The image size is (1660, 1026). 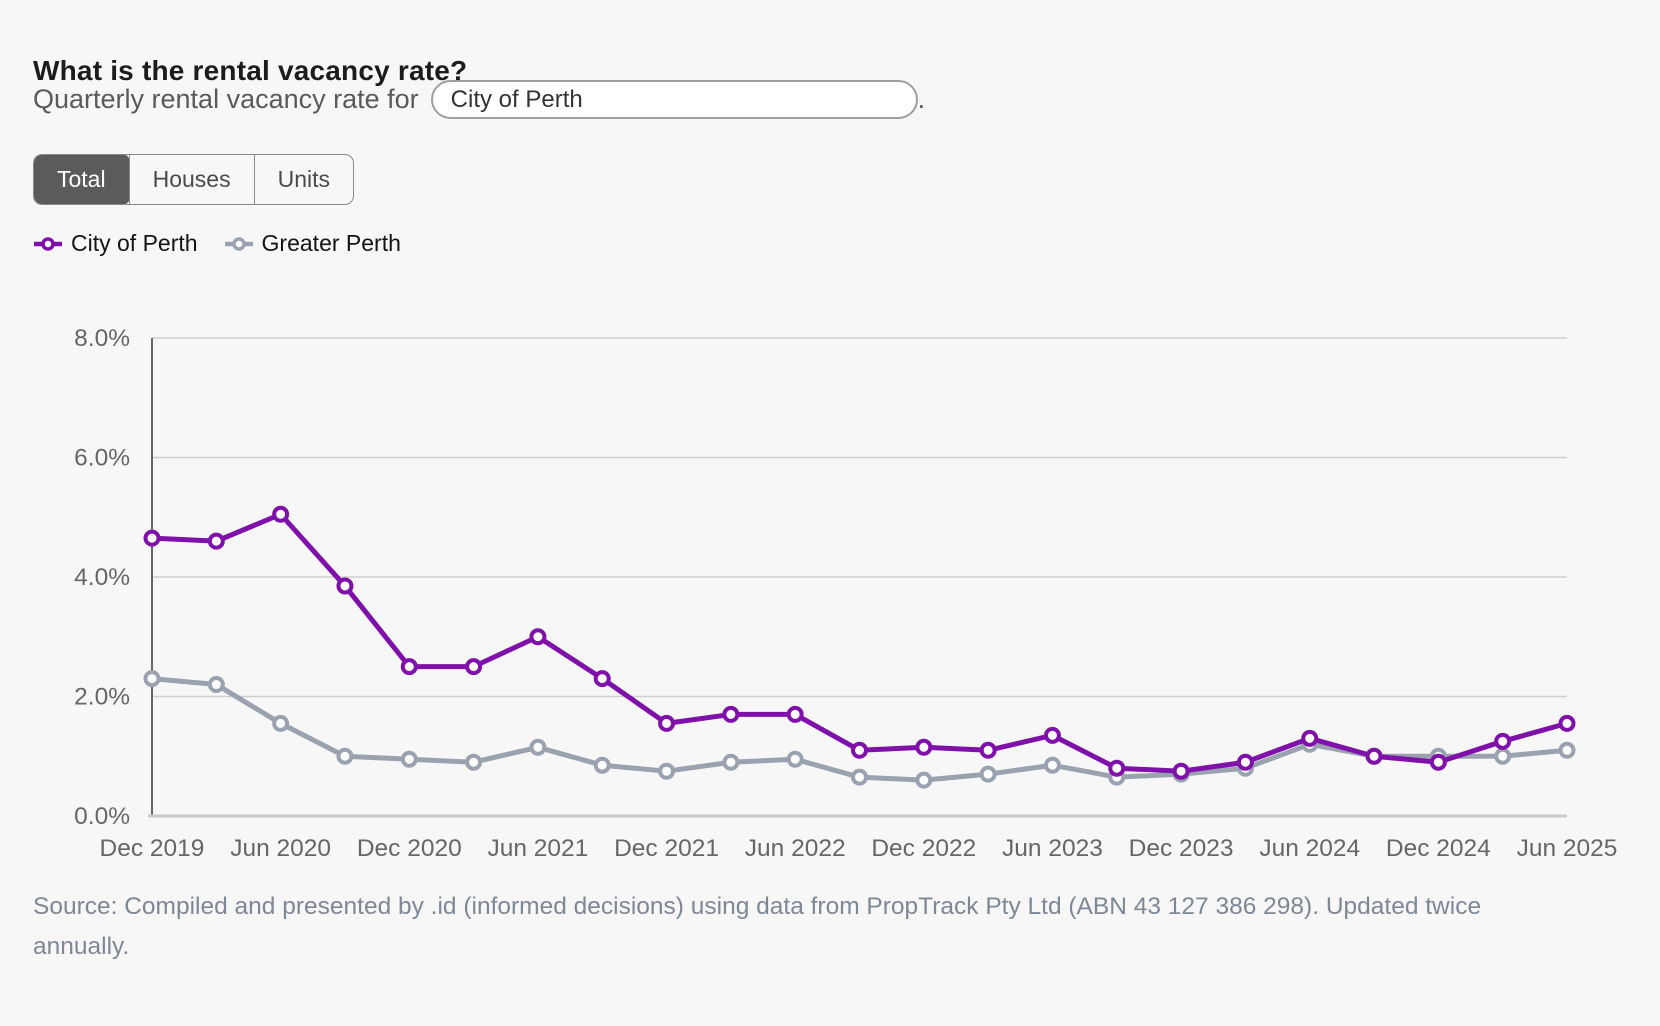 I want to click on series-line-greater-perth, so click(x=859, y=729).